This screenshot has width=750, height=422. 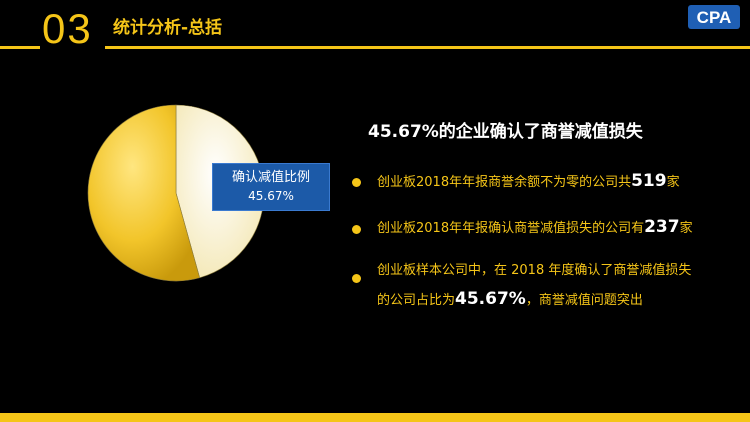 I want to click on section-title: 统计分析-总括, so click(x=168, y=28).